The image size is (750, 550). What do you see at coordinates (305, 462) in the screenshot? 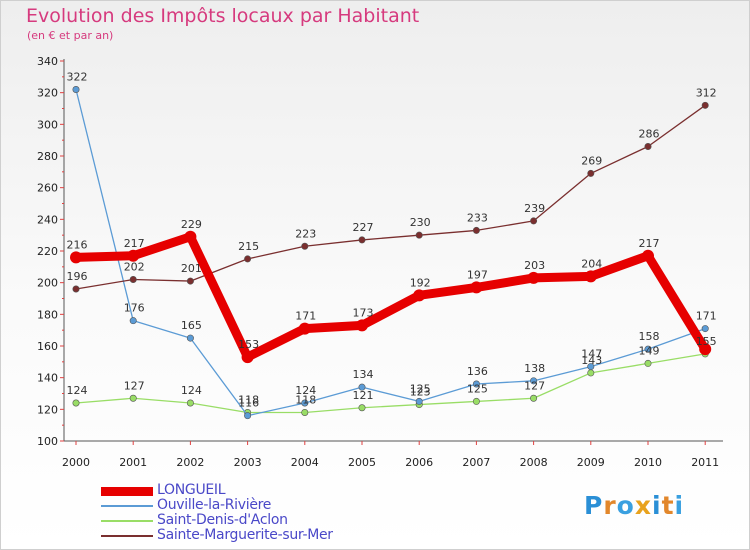
I see `x-tick-label: 2004` at bounding box center [305, 462].